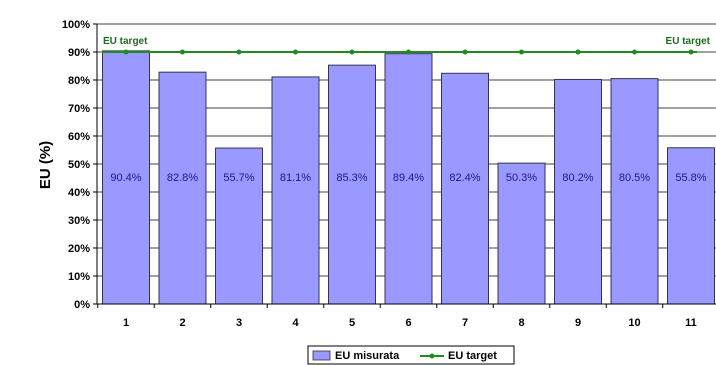 The width and height of the screenshot is (716, 365). What do you see at coordinates (408, 323) in the screenshot?
I see `x-tick-label: 6` at bounding box center [408, 323].